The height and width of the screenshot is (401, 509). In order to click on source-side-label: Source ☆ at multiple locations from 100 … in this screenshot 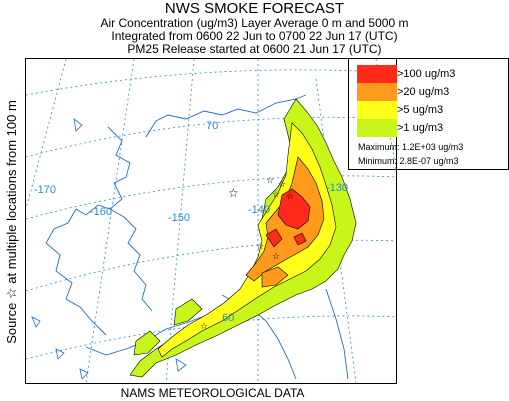, I will do `click(11, 222)`.